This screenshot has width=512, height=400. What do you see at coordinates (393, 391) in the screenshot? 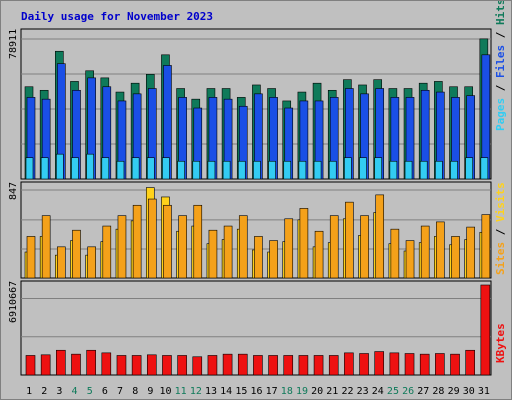
I see `x-tick-label: 25` at bounding box center [393, 391].